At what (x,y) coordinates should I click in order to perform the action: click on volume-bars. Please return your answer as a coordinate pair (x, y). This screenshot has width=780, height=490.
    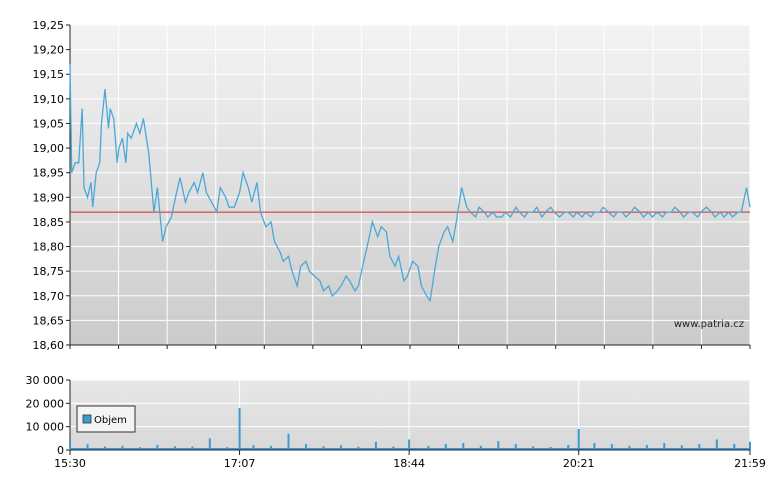
    Looking at the image, I should click on (410, 429).